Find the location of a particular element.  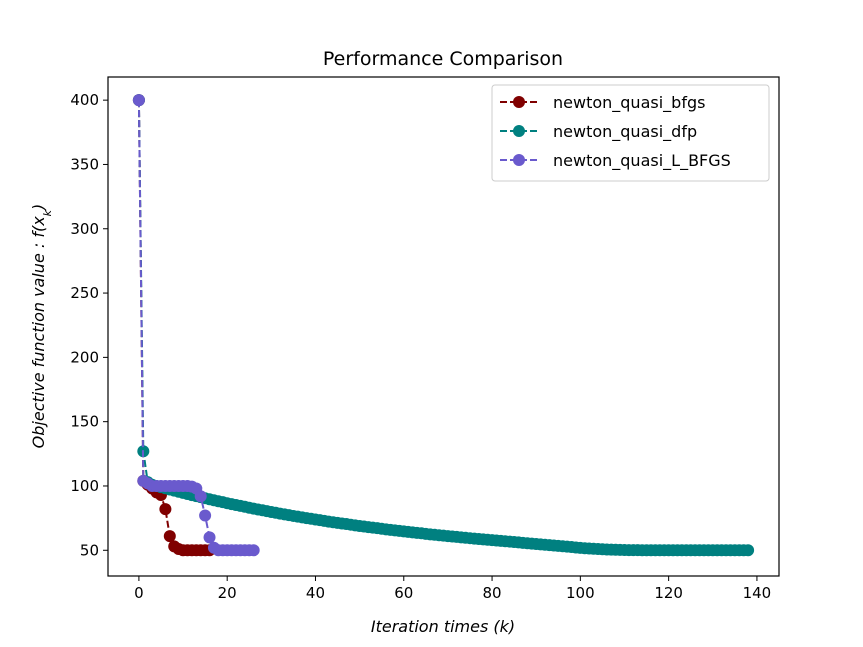

x-tick-label: 20 is located at coordinates (227, 593).